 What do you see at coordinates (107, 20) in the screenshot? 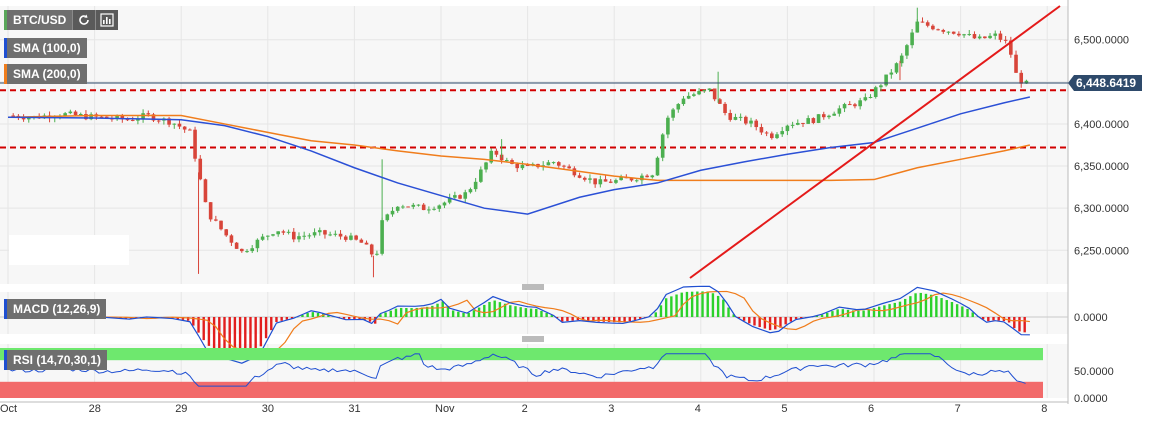
I see `bar-chart-icon` at bounding box center [107, 20].